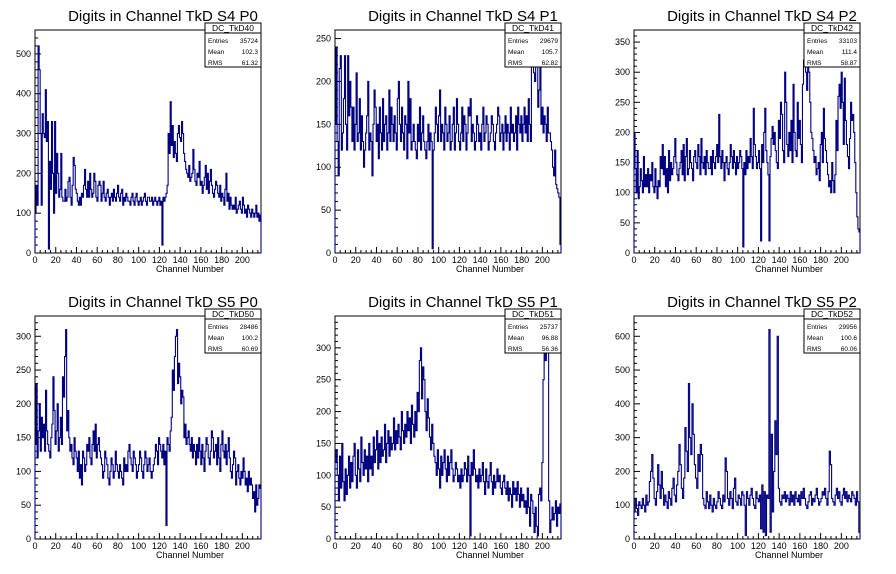 The image size is (896, 574). Describe the element at coordinates (832, 45) in the screenshot. I see `stats-box: DC_TkD42 Entries 33103 Mean 111.4 RMS 58.87` at that location.